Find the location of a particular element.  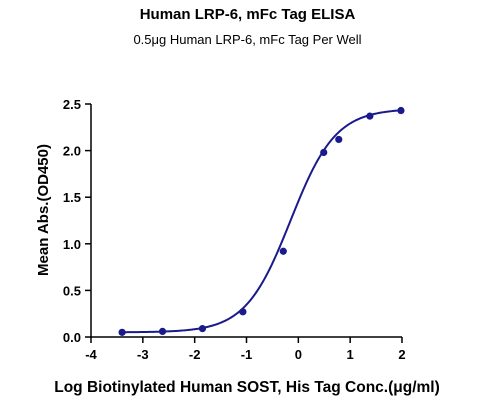

y-tick-label: 0.5 is located at coordinates (72, 290).